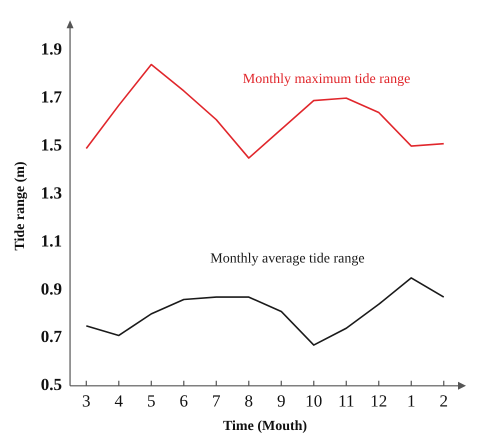 The image size is (492, 443). Describe the element at coordinates (411, 400) in the screenshot. I see `x-tick-label: 1` at that location.